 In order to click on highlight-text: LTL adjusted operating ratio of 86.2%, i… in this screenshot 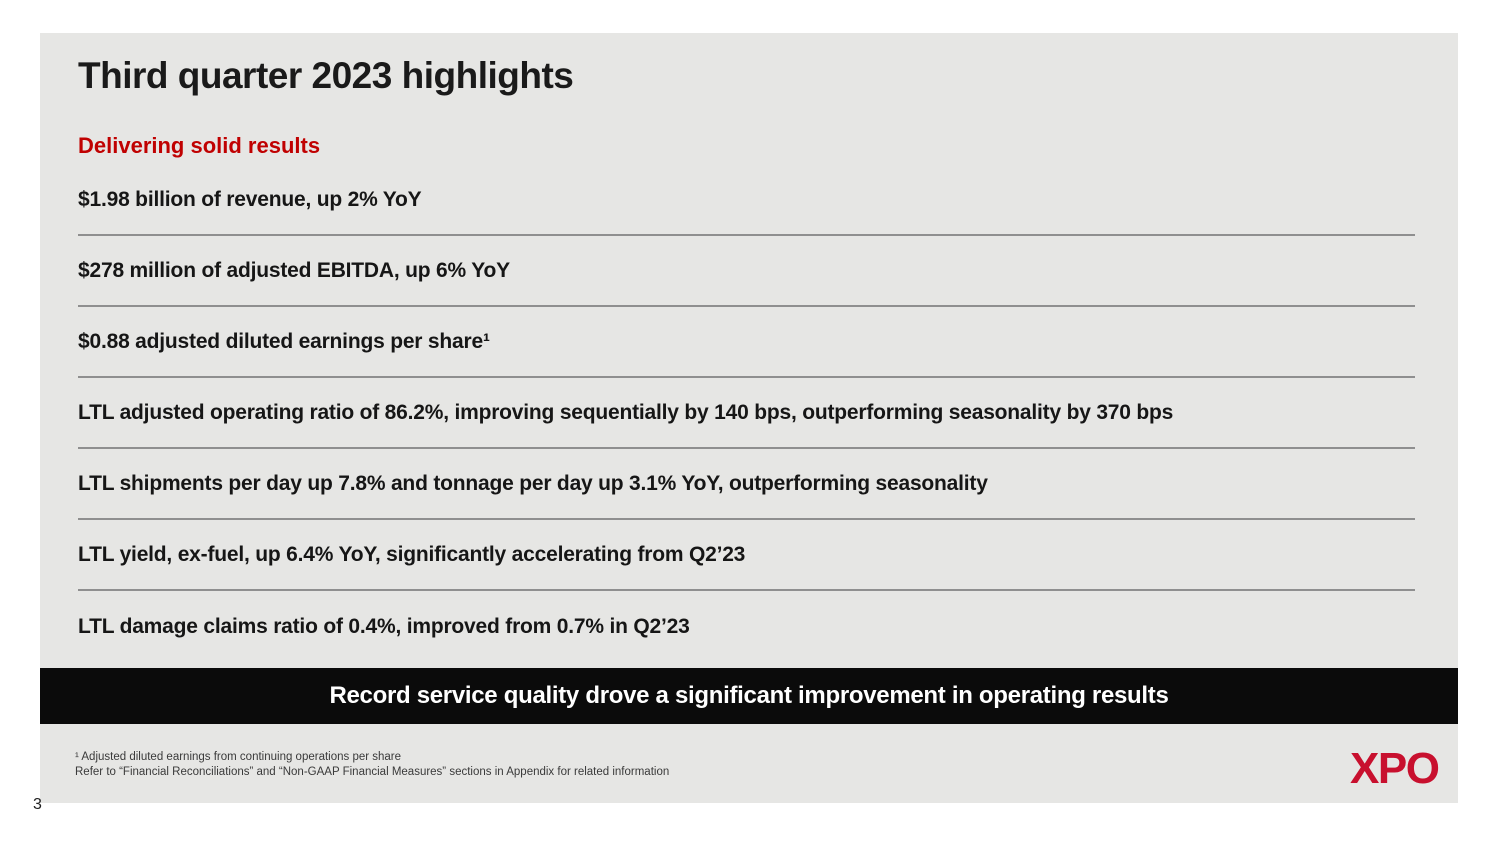, I will do `click(626, 412)`.